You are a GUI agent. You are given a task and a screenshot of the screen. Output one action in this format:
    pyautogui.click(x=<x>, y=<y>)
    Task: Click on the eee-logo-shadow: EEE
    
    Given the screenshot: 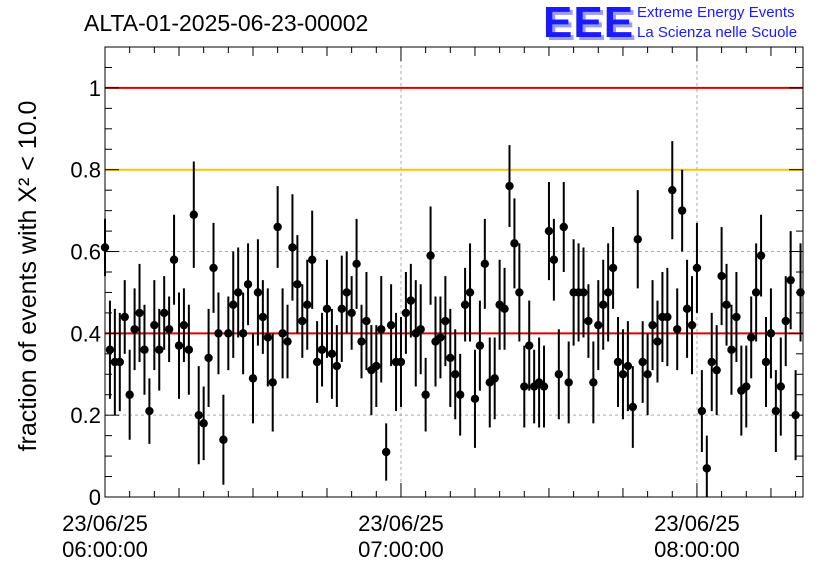 What is the action you would take?
    pyautogui.click(x=592, y=25)
    